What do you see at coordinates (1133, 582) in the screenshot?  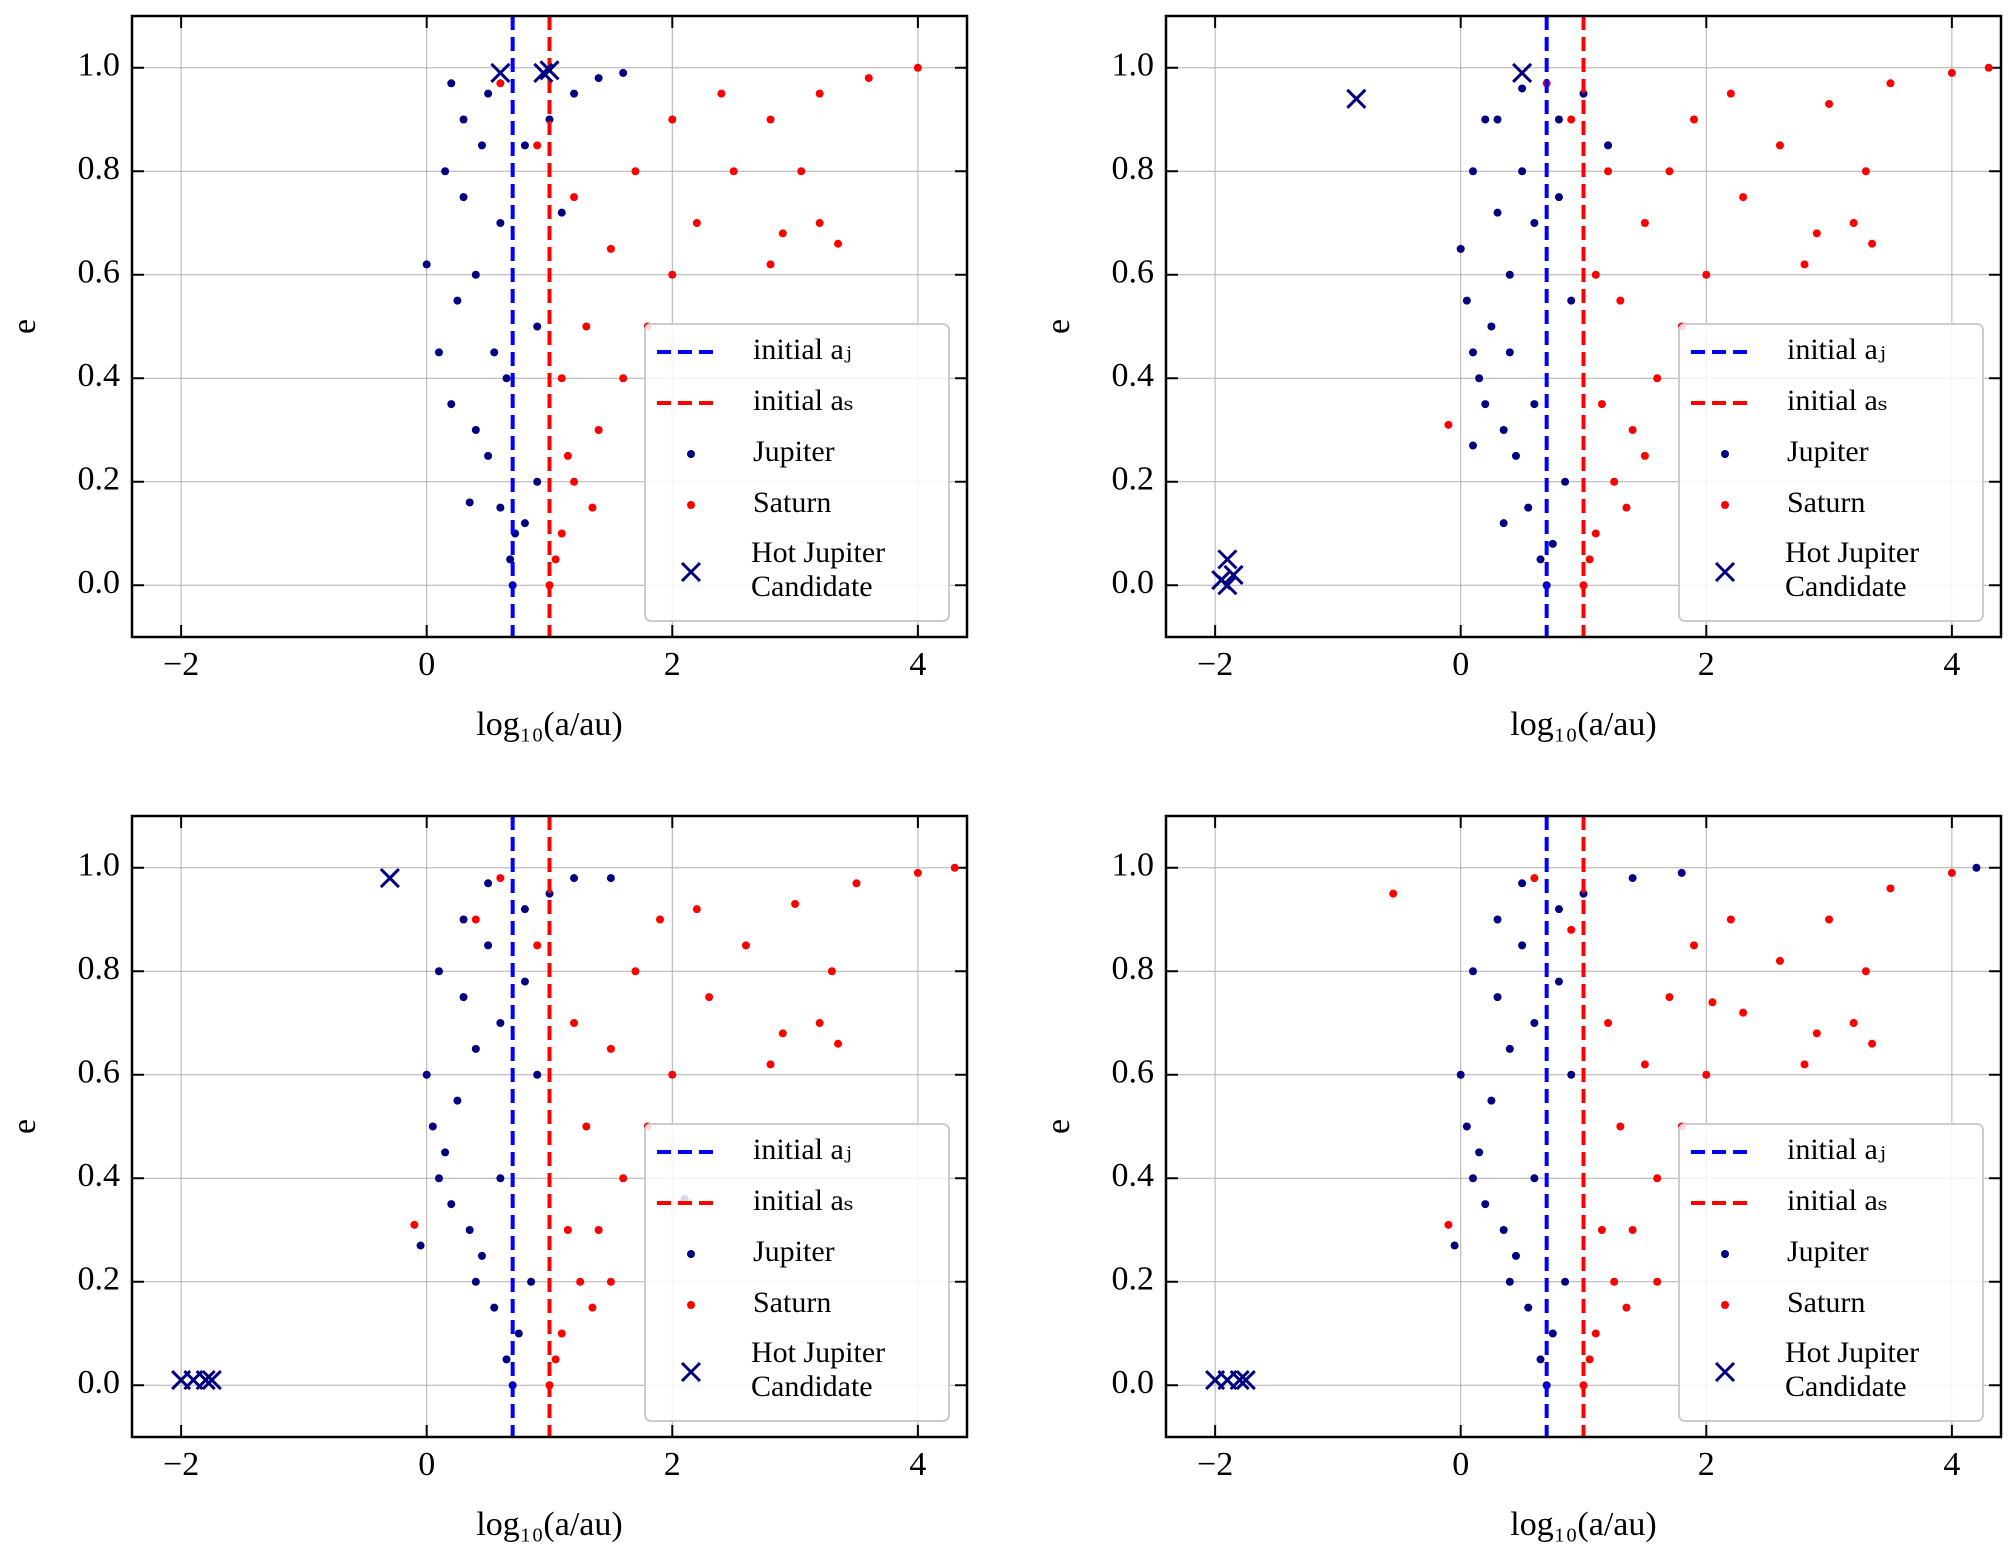 I see `y-tick-label: 0.0` at bounding box center [1133, 582].